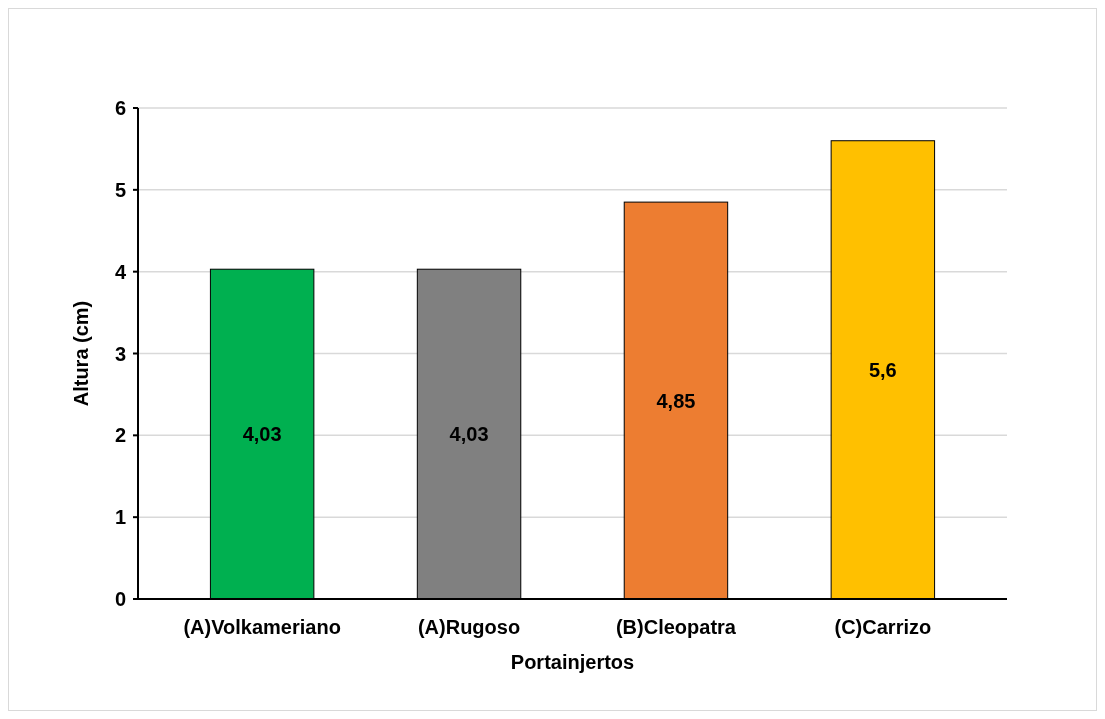  Describe the element at coordinates (676, 627) in the screenshot. I see `x-tick-label: (B)Cleopatra` at that location.